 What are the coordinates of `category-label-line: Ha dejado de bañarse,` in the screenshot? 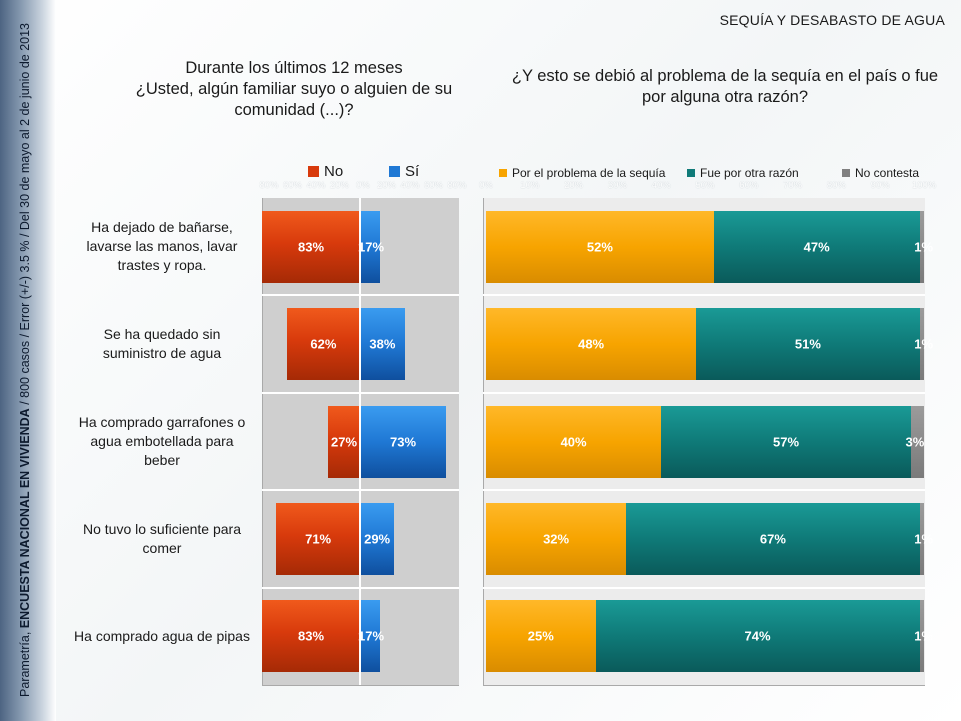 It's located at (162, 227).